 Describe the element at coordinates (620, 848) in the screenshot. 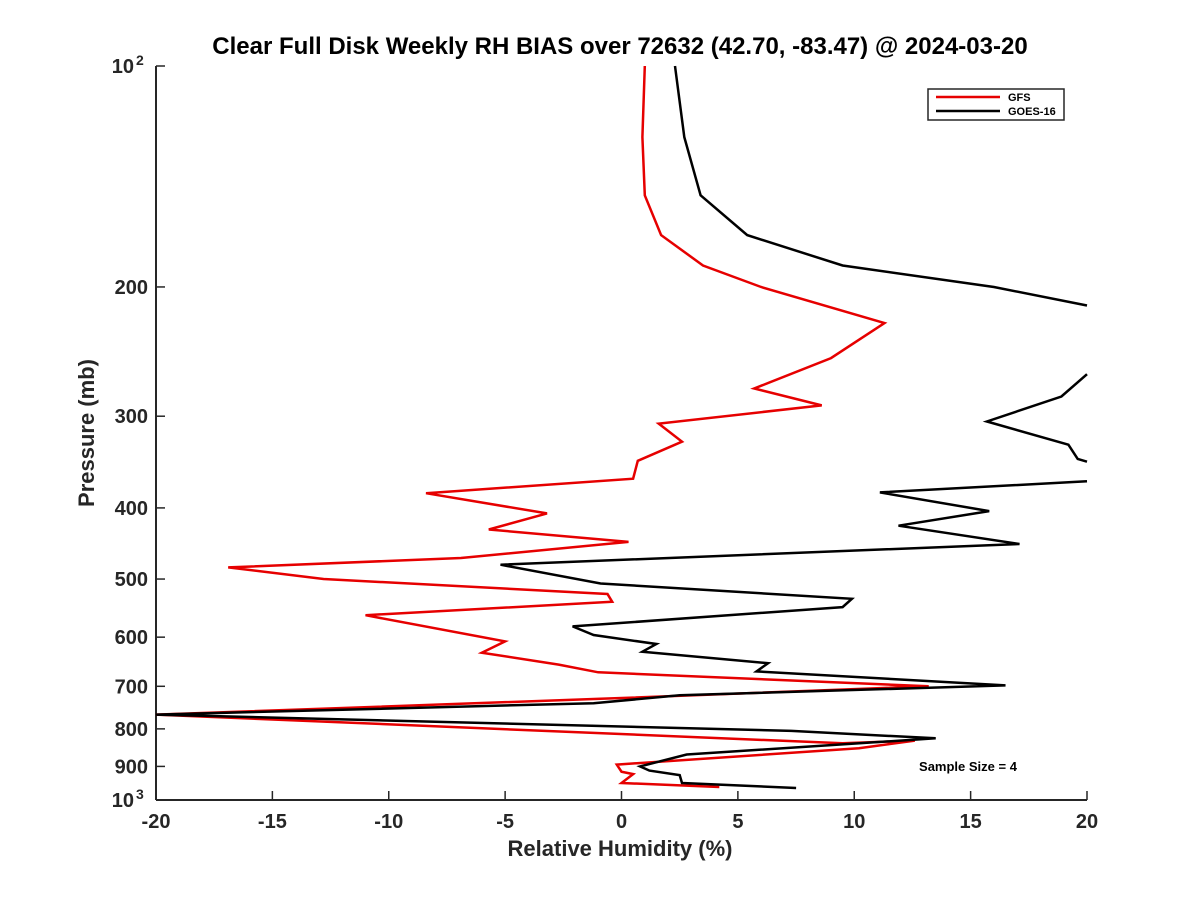

I see `x-axis-label: Relative Humidity (%)` at that location.